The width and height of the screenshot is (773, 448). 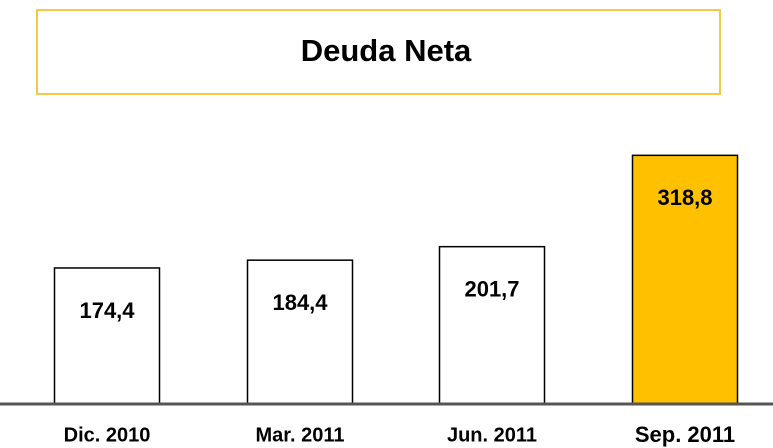 What do you see at coordinates (685, 434) in the screenshot?
I see `x-tick-label: Sep. 2011` at bounding box center [685, 434].